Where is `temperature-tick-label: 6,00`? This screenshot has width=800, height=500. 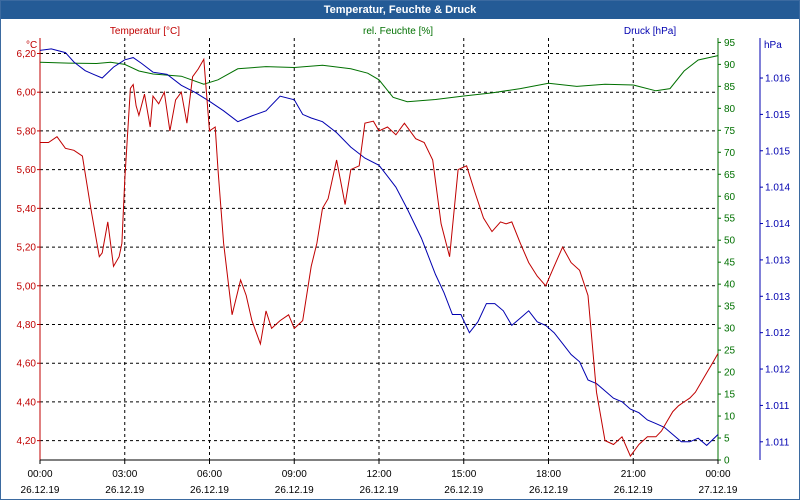 temperature-tick-label: 6,00 is located at coordinates (27, 93).